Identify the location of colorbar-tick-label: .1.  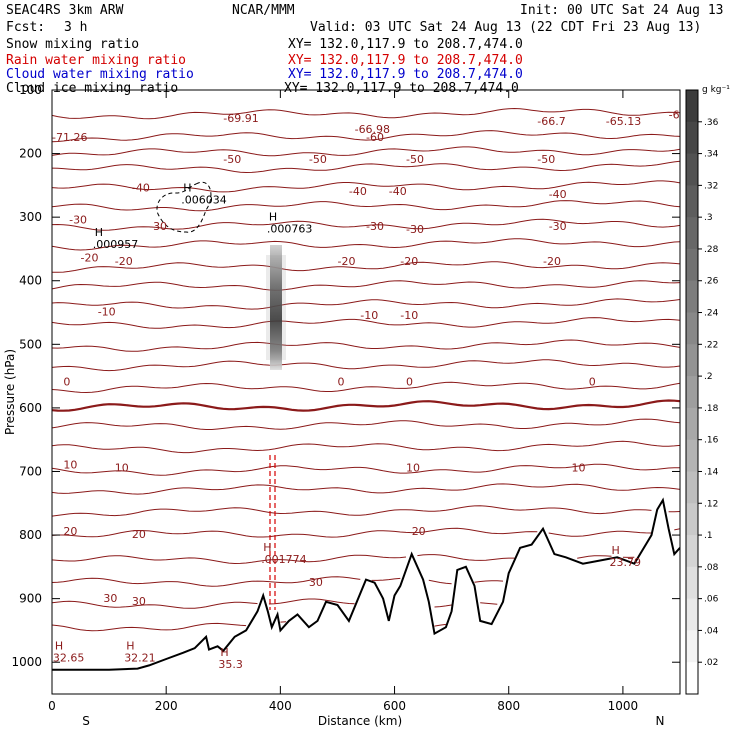
(708, 536).